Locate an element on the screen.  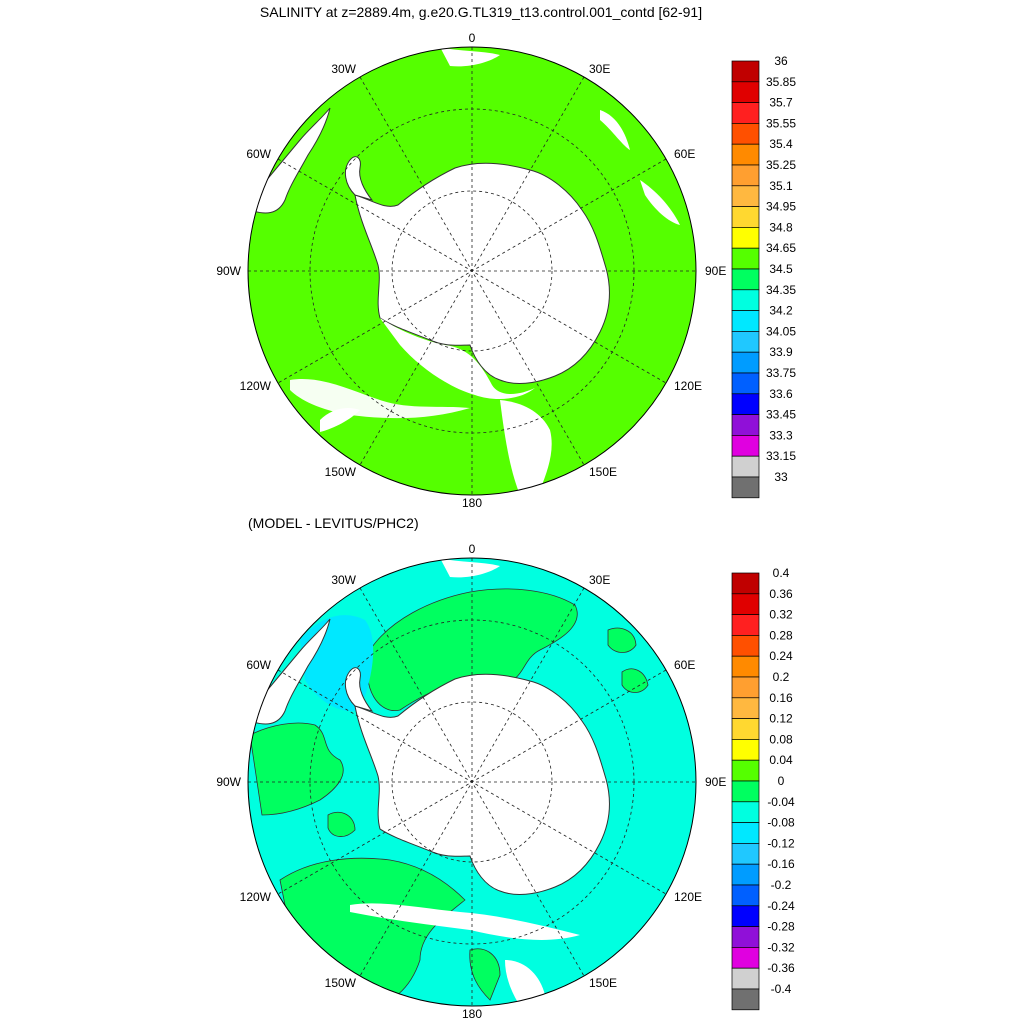
anomaly-colorbar-label-17: -0.28 is located at coordinates (781, 927).